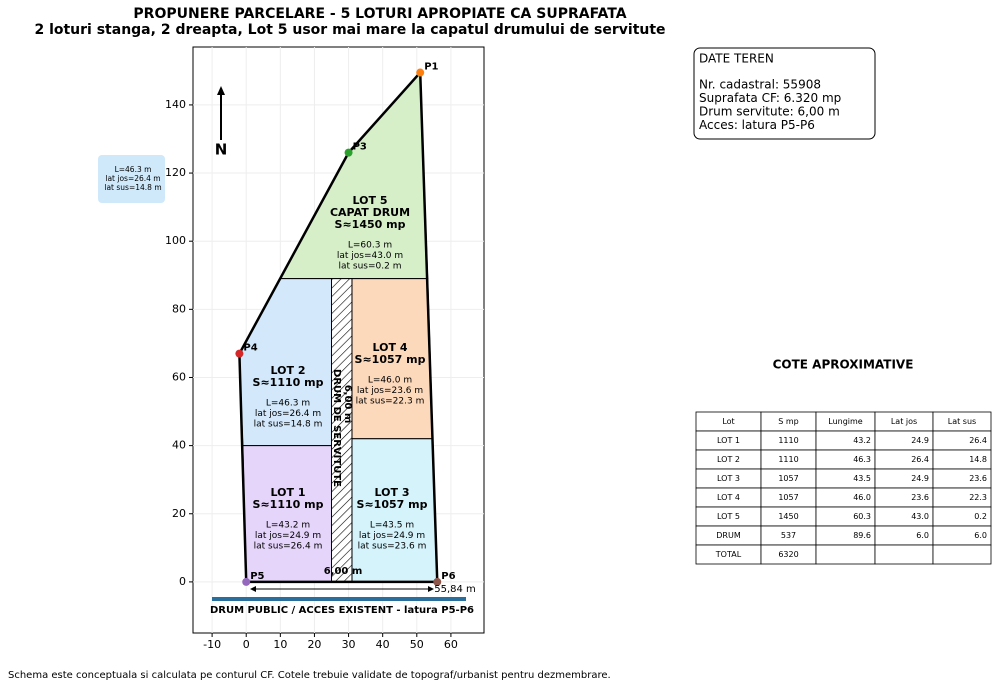 Image resolution: width=1000 pixels, height=691 pixels. What do you see at coordinates (370, 246) in the screenshot?
I see `lot-detail: L=60.3 m` at bounding box center [370, 246].